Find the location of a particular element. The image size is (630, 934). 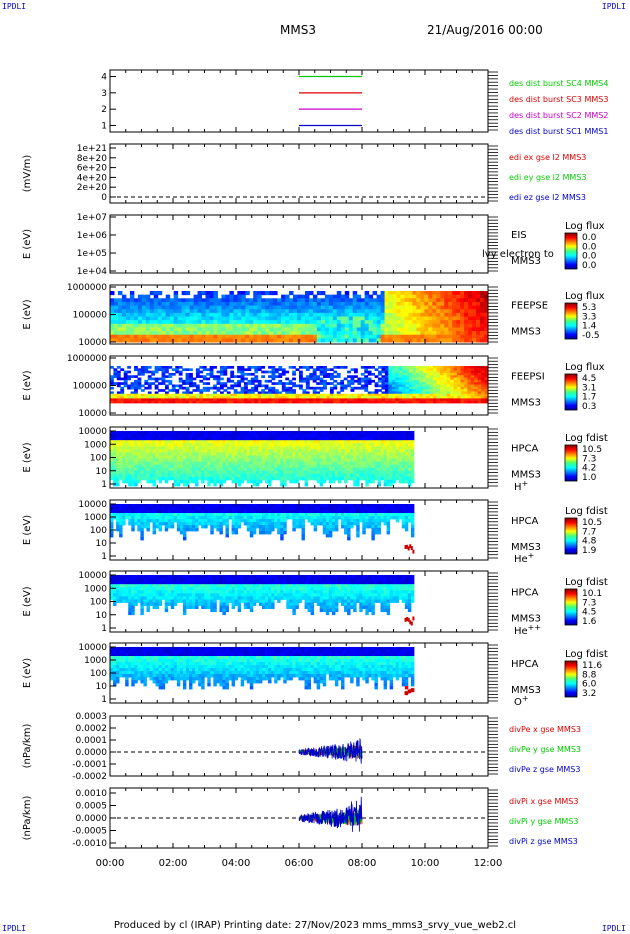

legend-entry: edi ex gse l2 MMS3 is located at coordinates (547, 157).